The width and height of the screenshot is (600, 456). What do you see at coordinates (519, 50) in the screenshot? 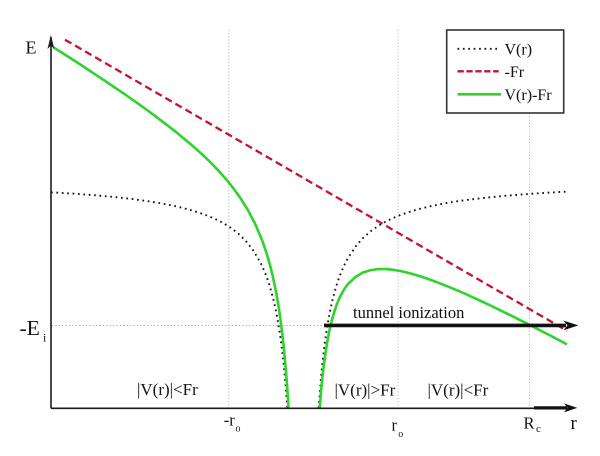
I see `svg-text: V(r)` at bounding box center [519, 50].